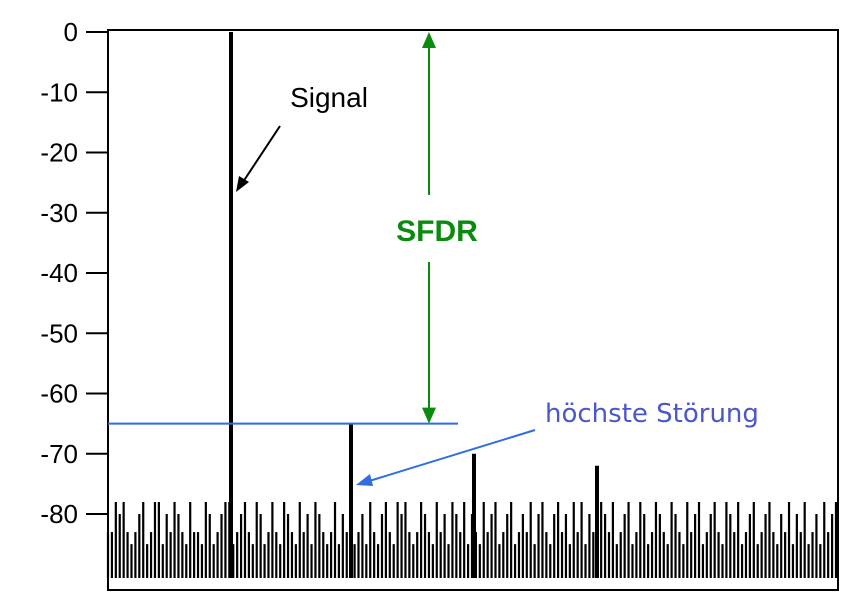 The width and height of the screenshot is (866, 607). Describe the element at coordinates (71, 32) in the screenshot. I see `y-tick-label: 0` at that location.